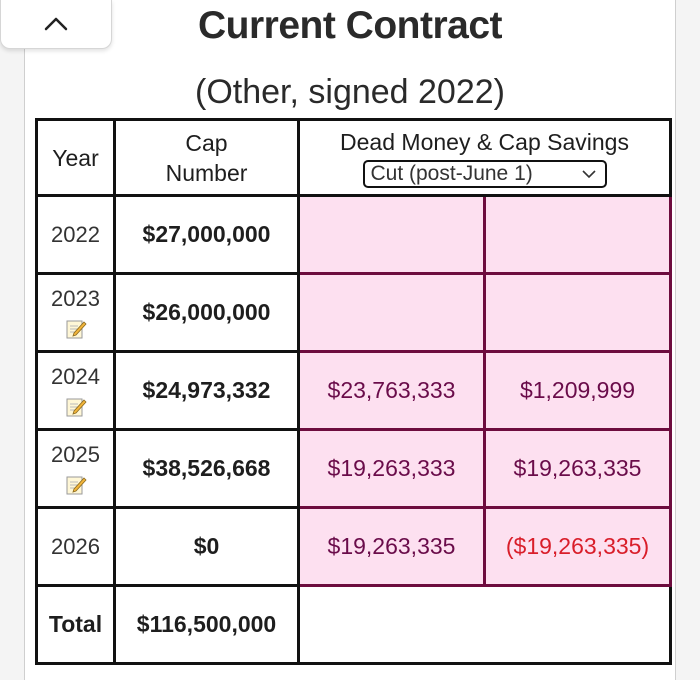 The height and width of the screenshot is (680, 700). I want to click on chevron-down-icon, so click(588, 174).